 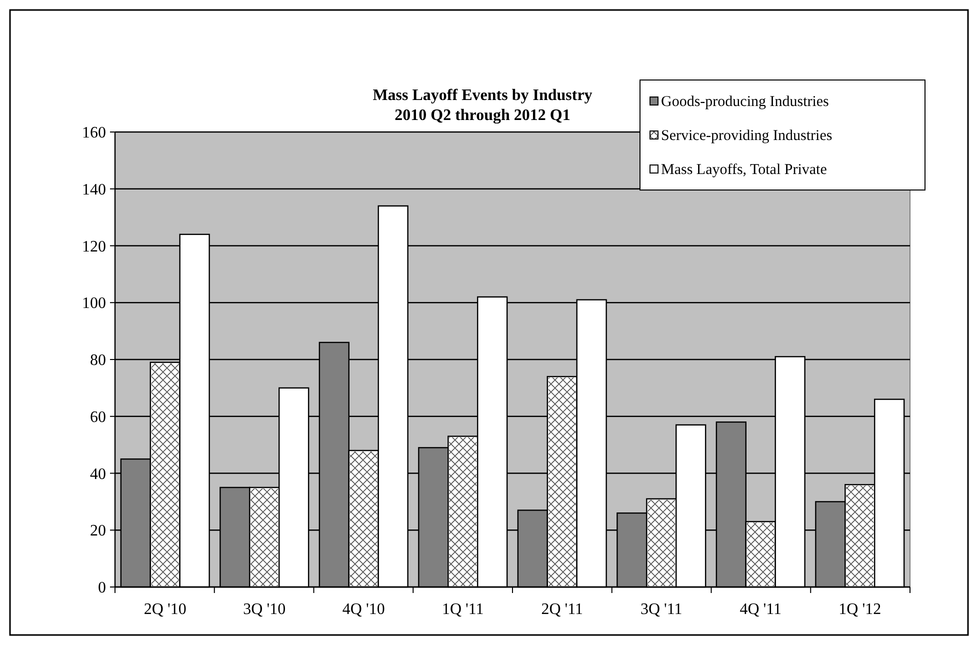 What do you see at coordinates (102, 588) in the screenshot?
I see `y-tick-label: 0` at bounding box center [102, 588].